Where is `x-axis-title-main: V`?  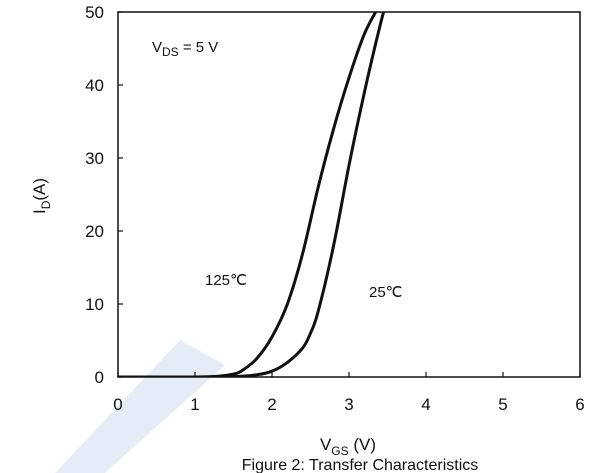
x-axis-title-main: V is located at coordinates (326, 444).